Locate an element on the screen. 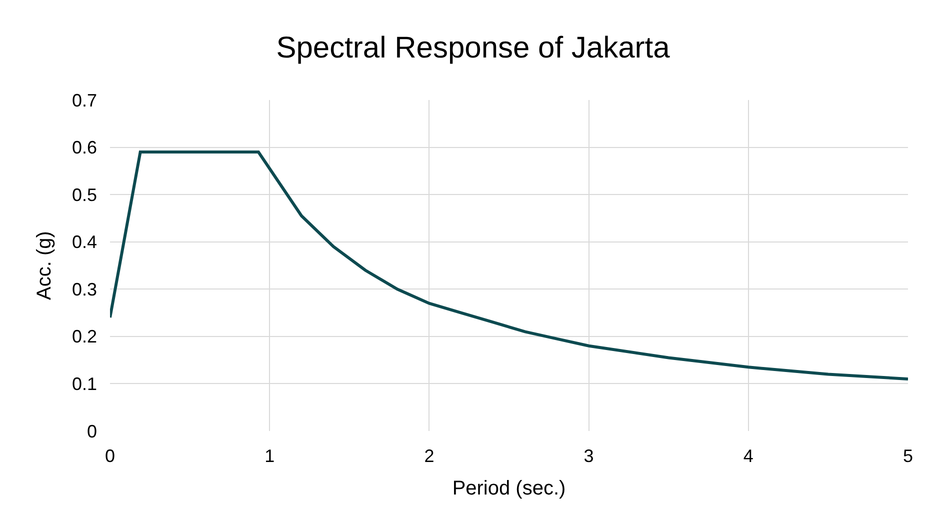 The width and height of the screenshot is (946, 521). y-tick-label: 0 is located at coordinates (91, 431).